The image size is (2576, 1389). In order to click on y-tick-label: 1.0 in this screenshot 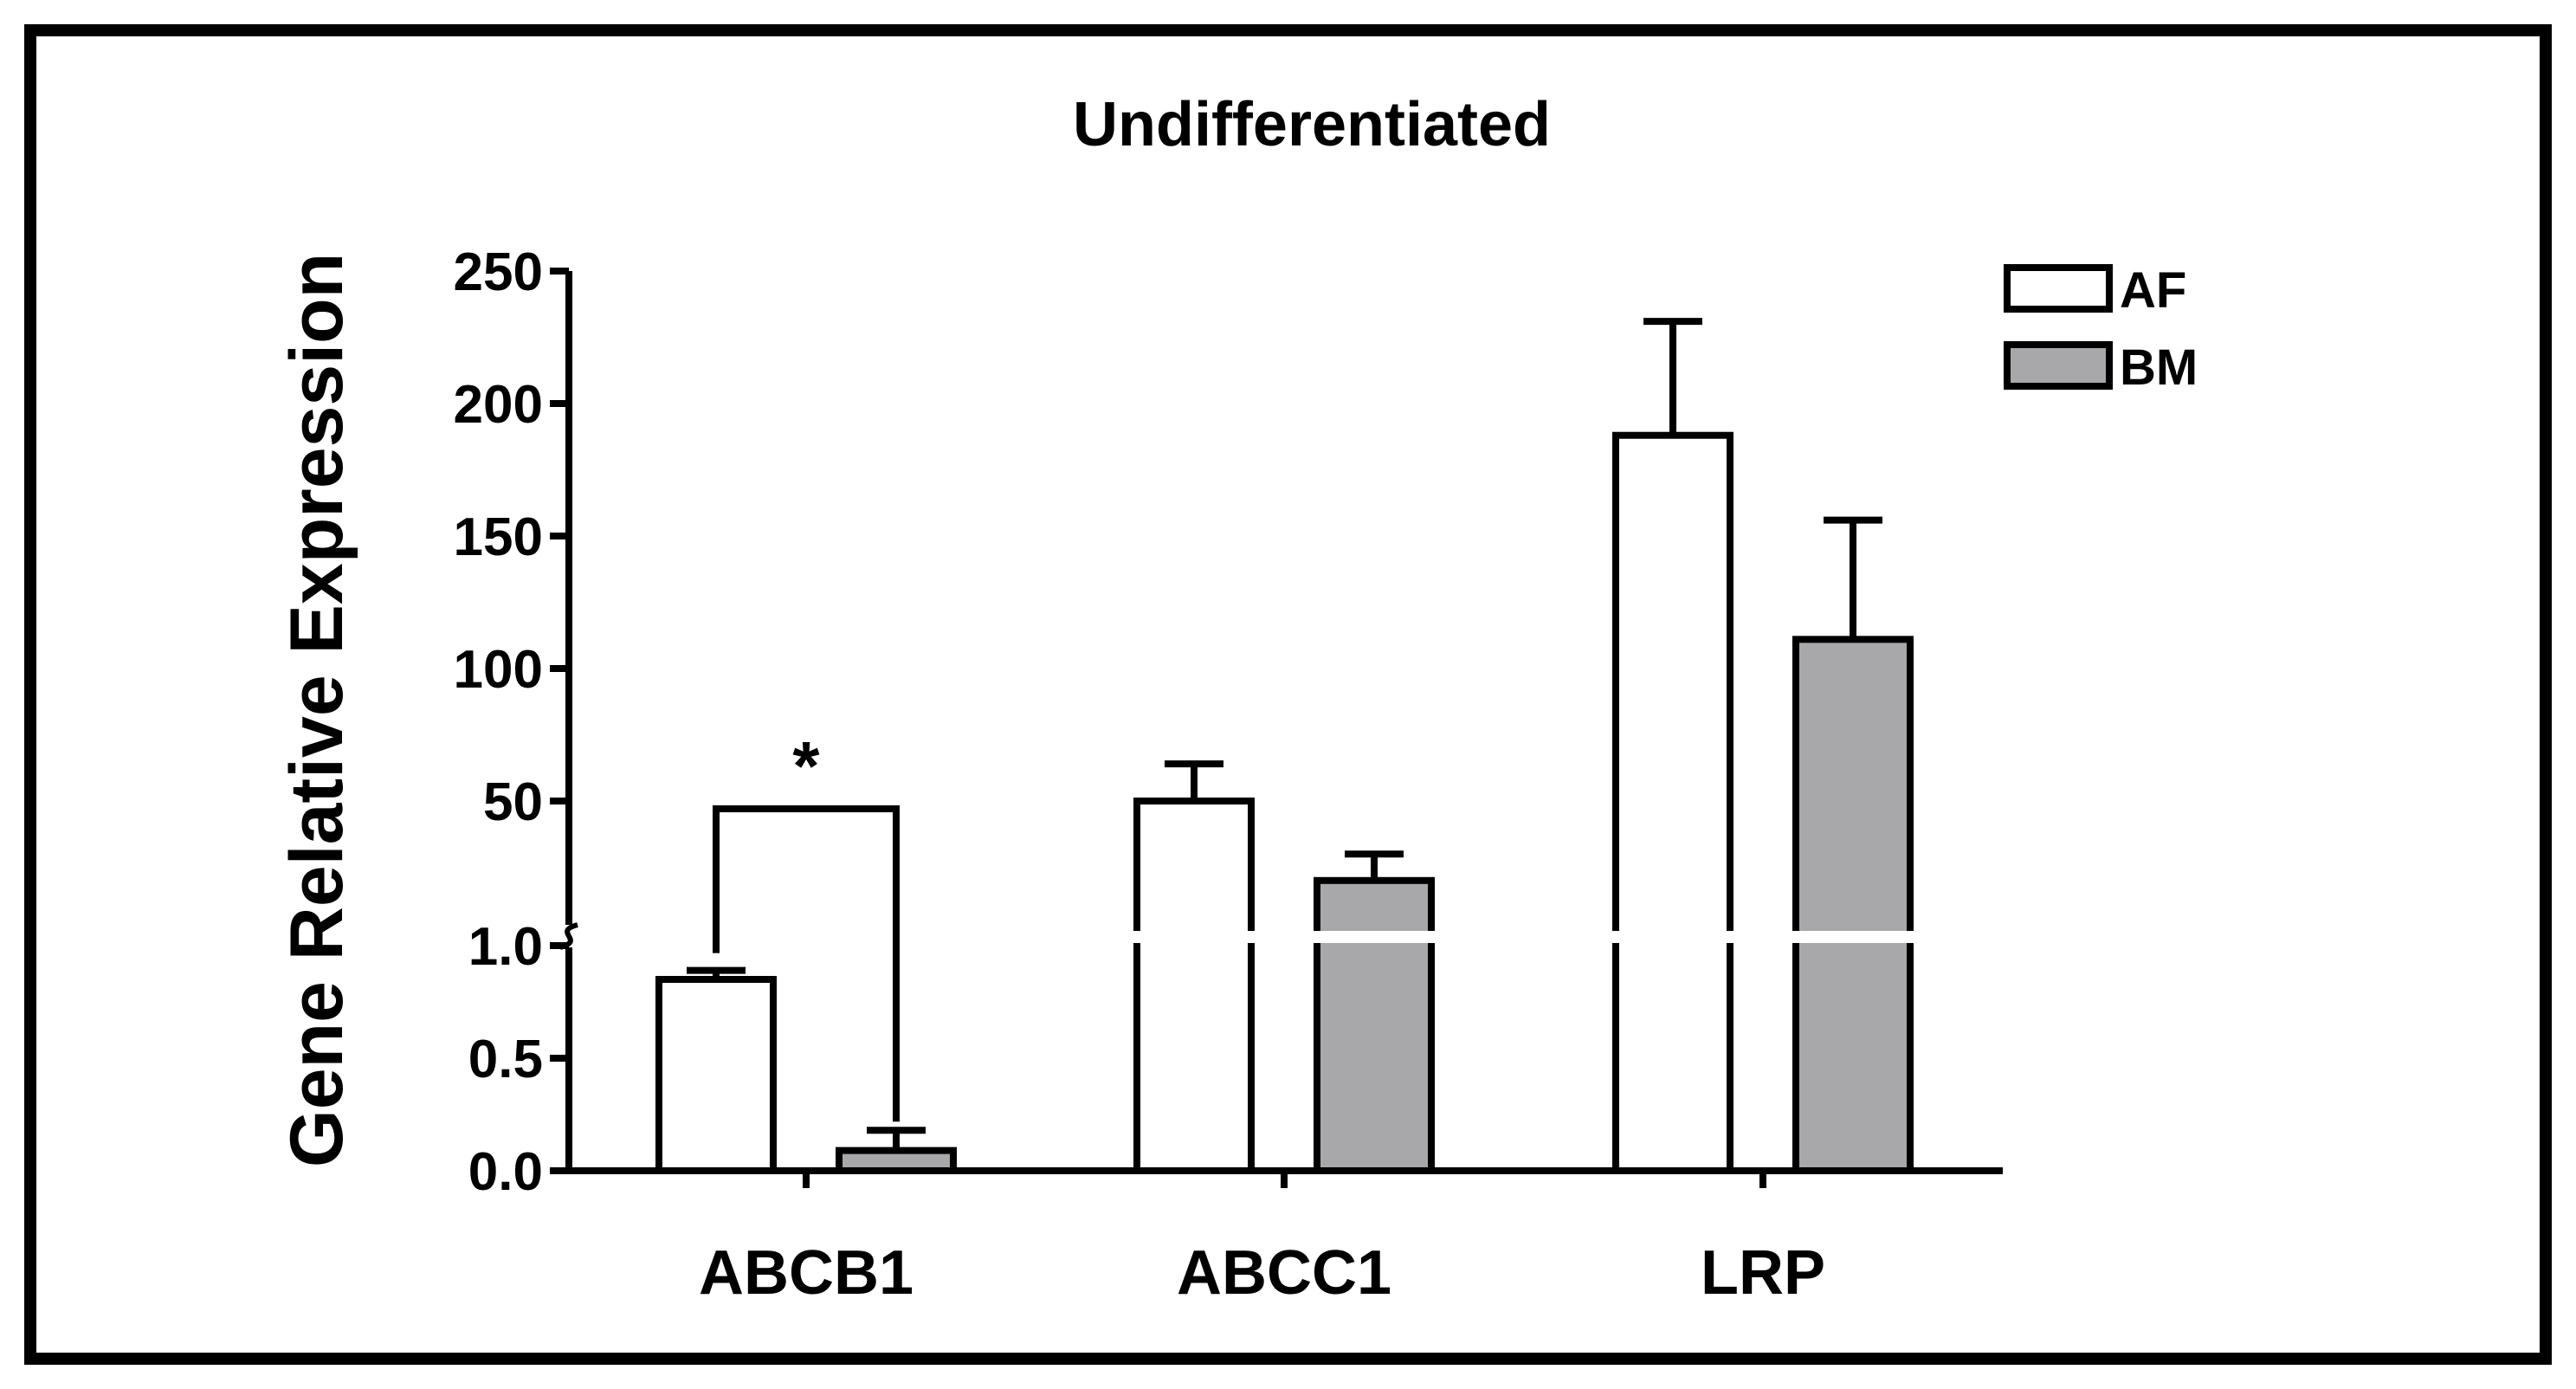, I will do `click(505, 947)`.